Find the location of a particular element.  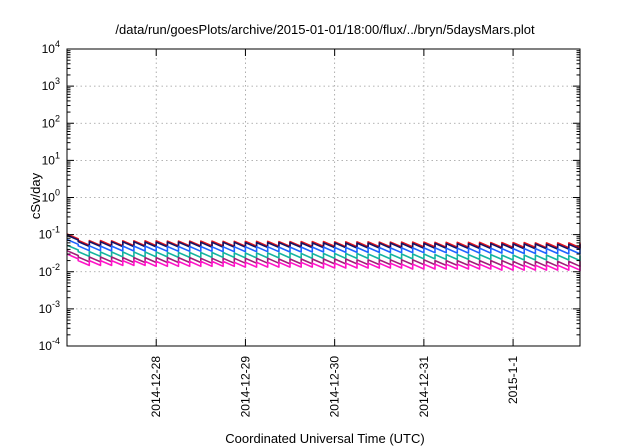

x-tick-label: 2014-12-29 is located at coordinates (245, 387).